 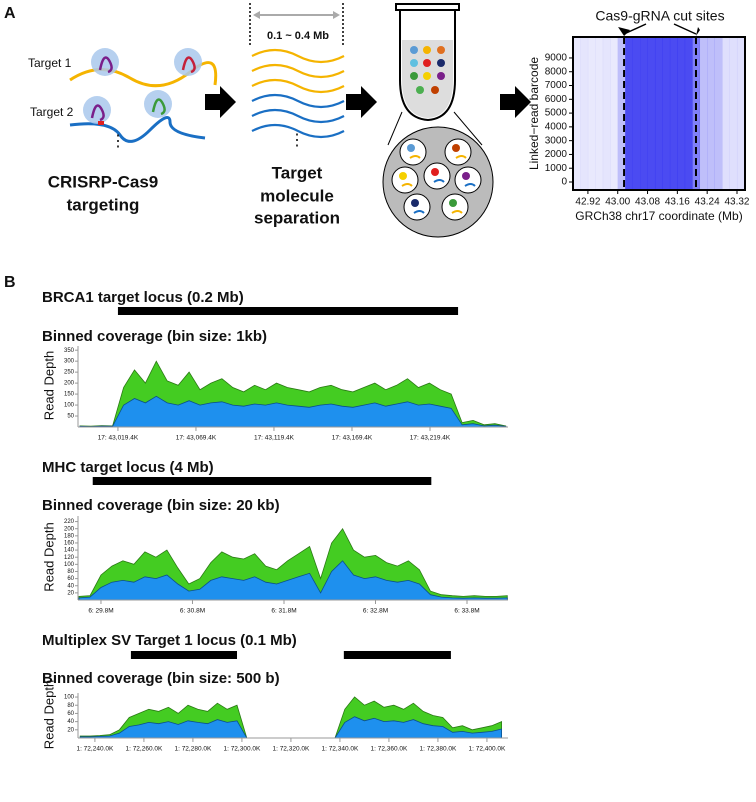 What do you see at coordinates (143, 95) in the screenshot?
I see `molecule-illustration` at bounding box center [143, 95].